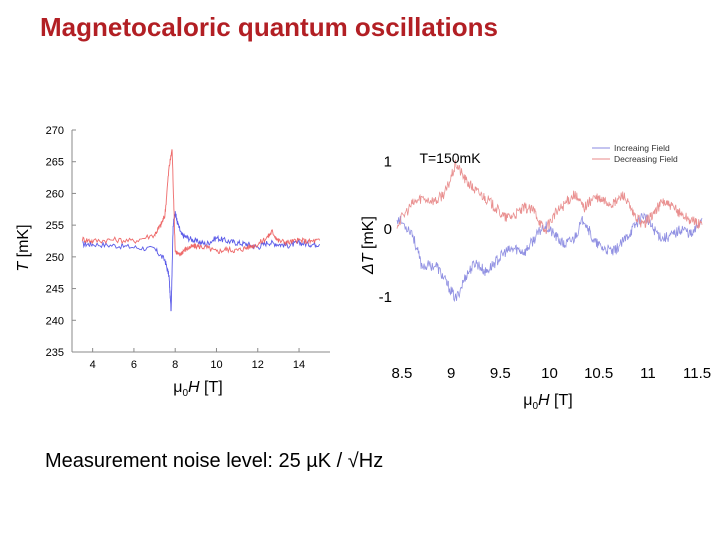 The image size is (720, 540). Describe the element at coordinates (55, 163) in the screenshot. I see `left-y-tick-label: 265` at that location.